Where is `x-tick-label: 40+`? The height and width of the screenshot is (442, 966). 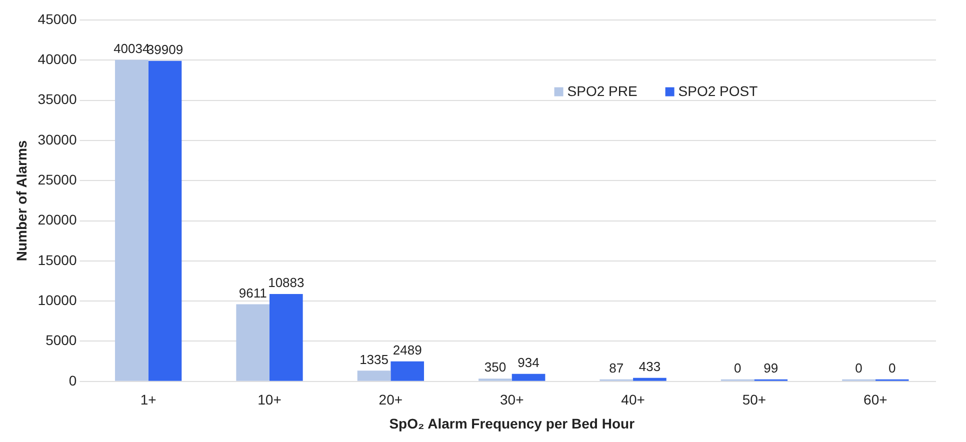
x-tick-label: 40+ is located at coordinates (633, 400).